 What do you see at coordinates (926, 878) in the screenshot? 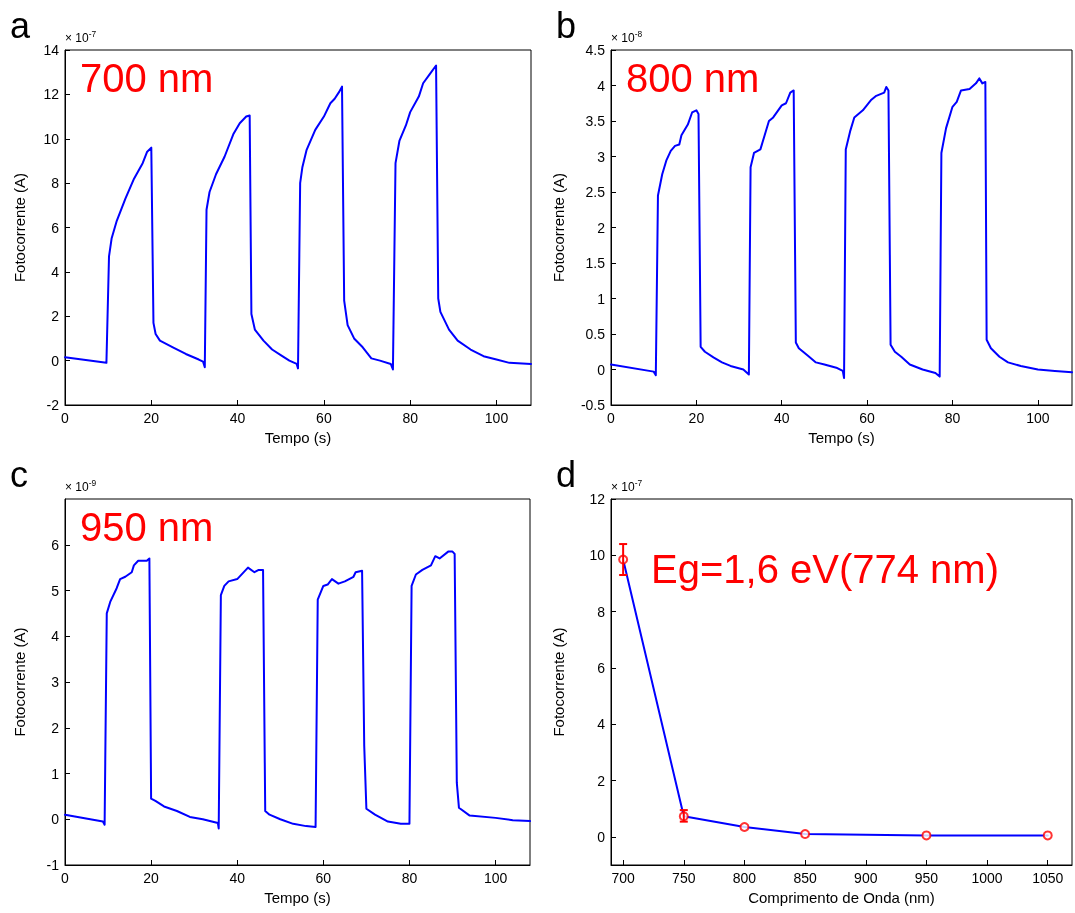
I see `x-tick-label: 950` at bounding box center [926, 878].